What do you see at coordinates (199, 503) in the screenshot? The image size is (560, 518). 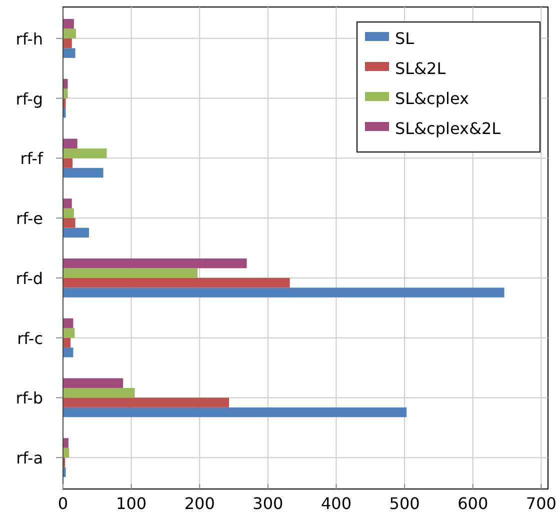 I see `x-tick-label: 200` at bounding box center [199, 503].